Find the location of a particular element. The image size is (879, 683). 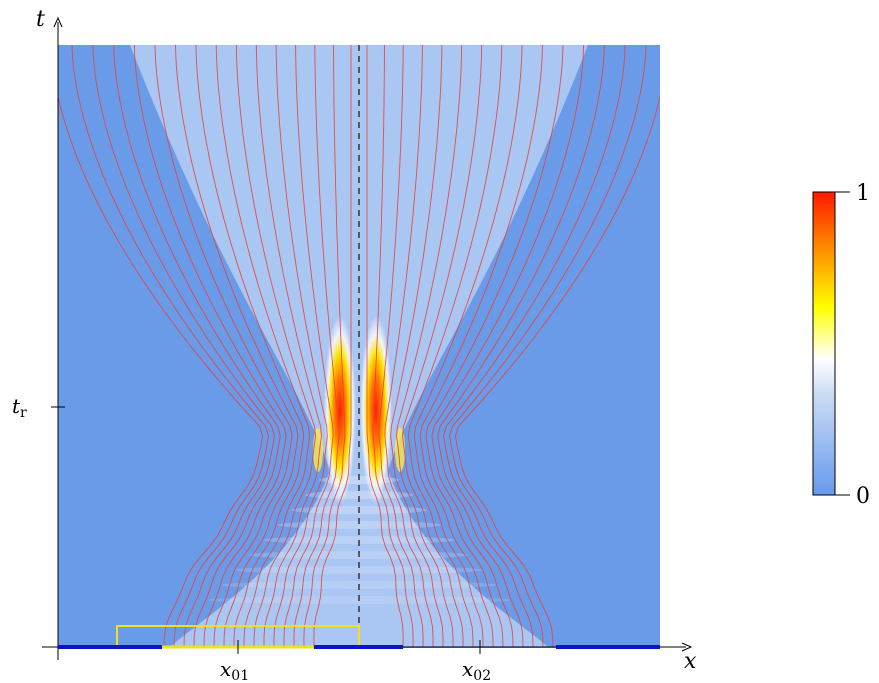

x-axis-arrow is located at coordinates (687, 647).